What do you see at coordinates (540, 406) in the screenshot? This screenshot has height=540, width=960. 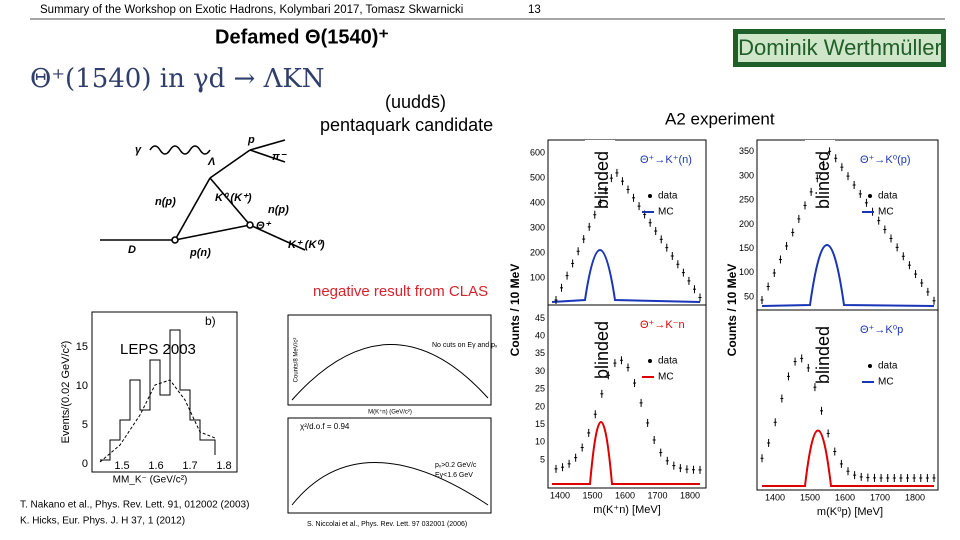 I see `y-tick-label: 20` at bounding box center [540, 406].